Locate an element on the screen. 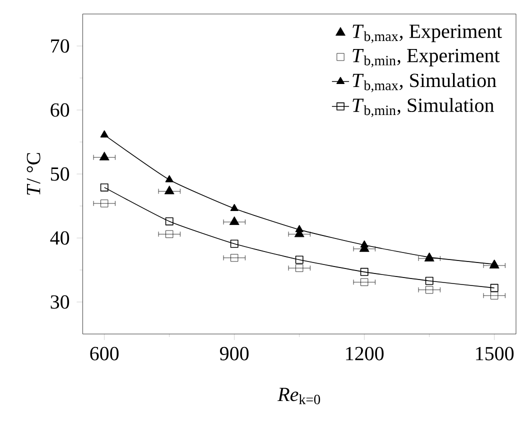 Image resolution: width=527 pixels, height=429 pixels. x-tick-label: 1500 is located at coordinates (495, 353).